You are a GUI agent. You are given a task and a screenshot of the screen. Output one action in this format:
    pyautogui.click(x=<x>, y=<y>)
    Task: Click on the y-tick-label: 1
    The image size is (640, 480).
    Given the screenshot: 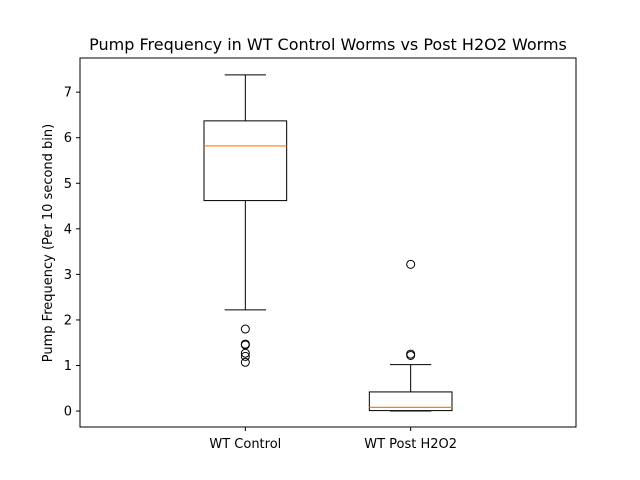 What is the action you would take?
    pyautogui.click(x=68, y=366)
    